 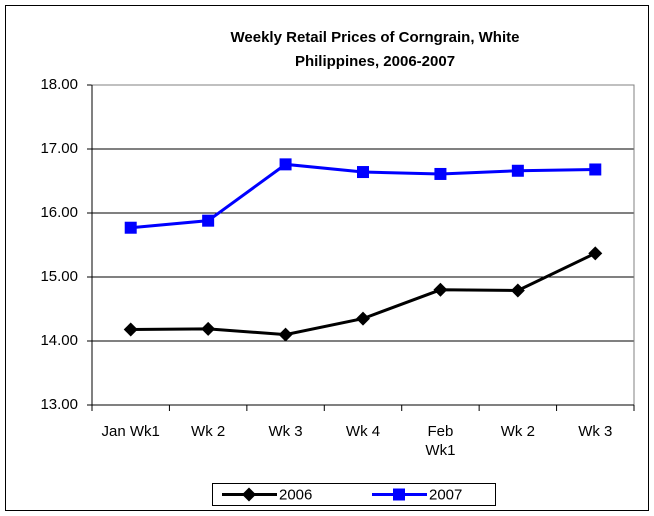 What do you see at coordinates (59, 340) in the screenshot?
I see `y-tick-label: 14.00` at bounding box center [59, 340].